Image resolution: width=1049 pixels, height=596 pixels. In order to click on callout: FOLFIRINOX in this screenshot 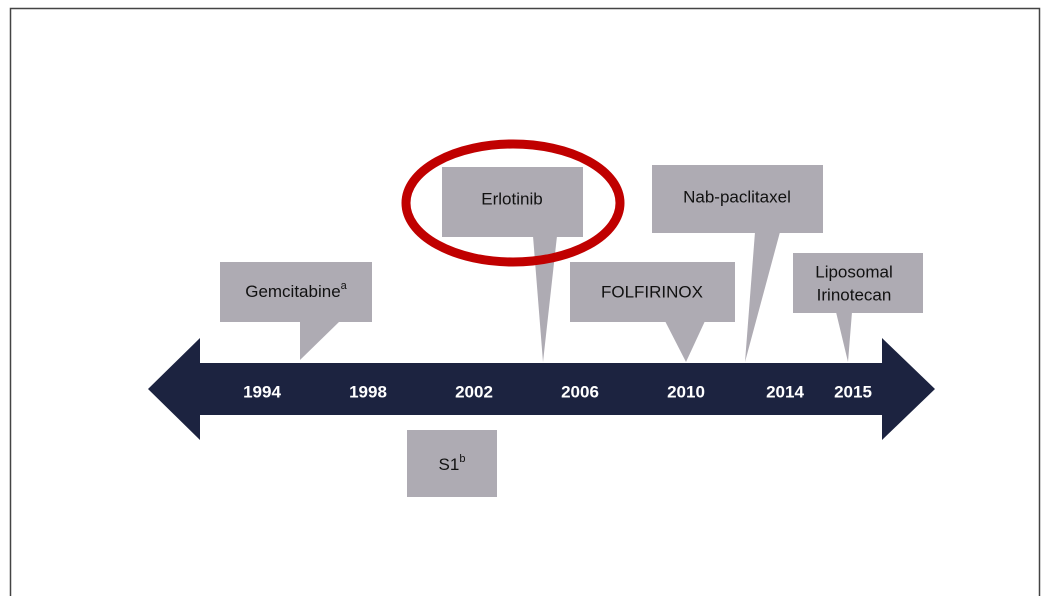, I will do `click(652, 312)`.